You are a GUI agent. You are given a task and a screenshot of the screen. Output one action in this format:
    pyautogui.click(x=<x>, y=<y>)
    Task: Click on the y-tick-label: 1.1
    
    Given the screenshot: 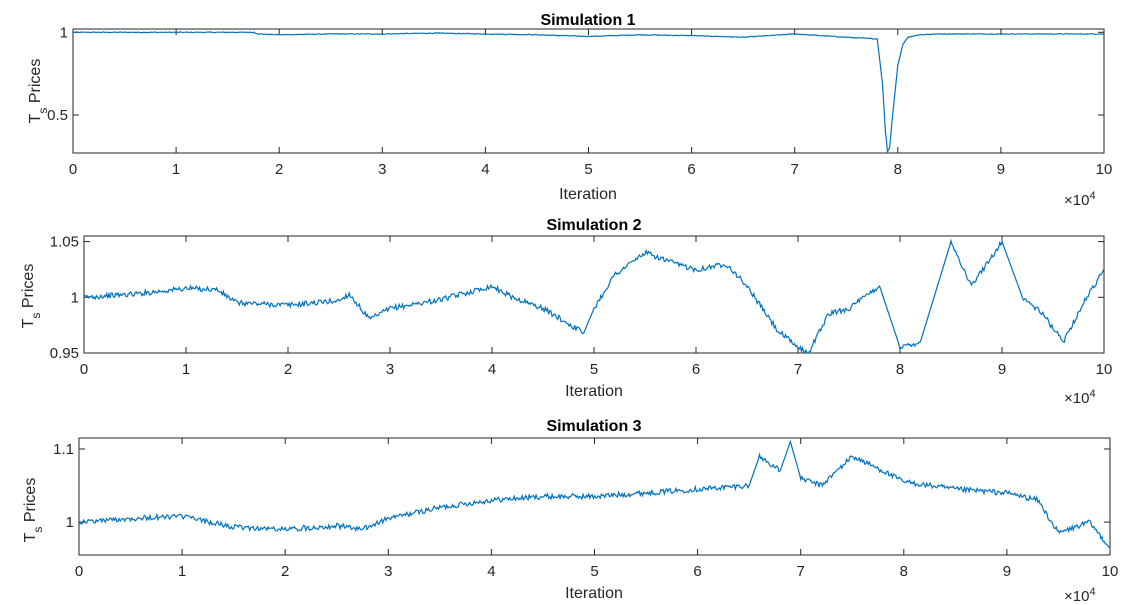 What is the action you would take?
    pyautogui.click(x=63, y=449)
    